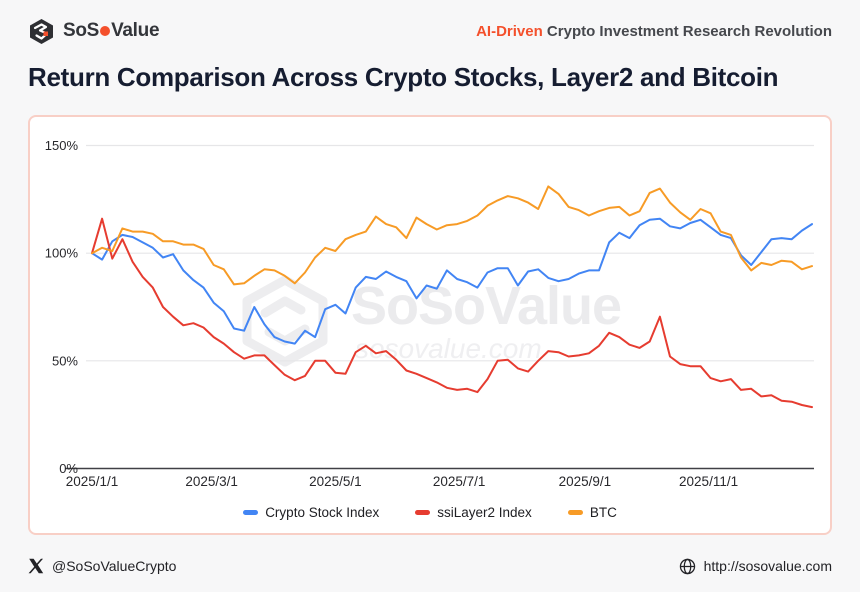  Describe the element at coordinates (484, 512) in the screenshot. I see `legend-label: ssiLayer2 Index` at that location.